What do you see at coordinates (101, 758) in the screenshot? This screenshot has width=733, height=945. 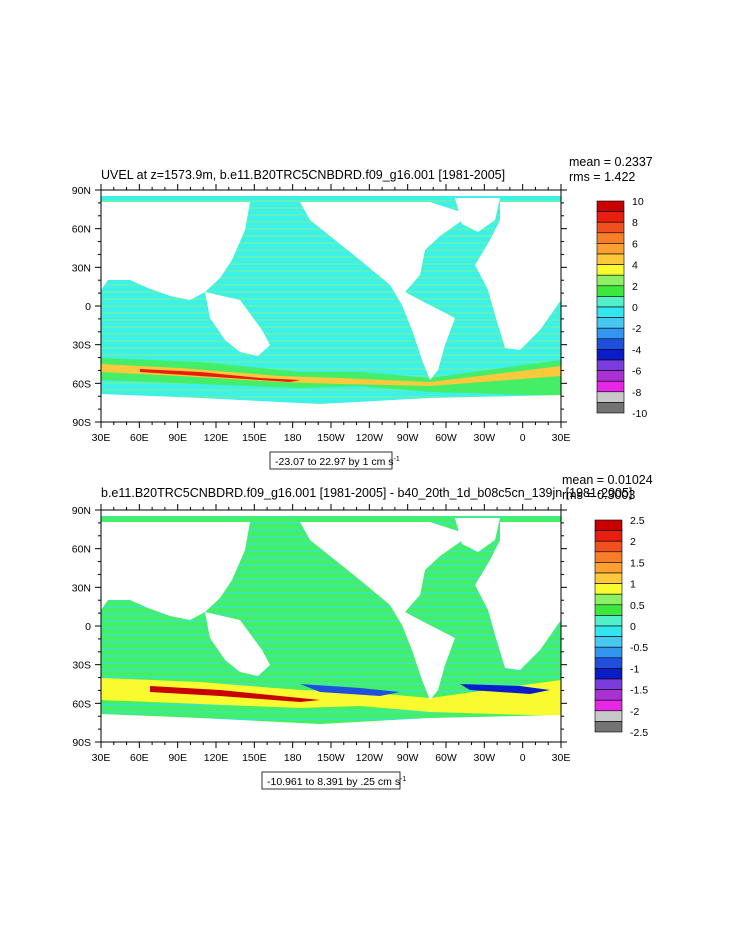 I see `x-tick-label: 30E` at bounding box center [101, 758].